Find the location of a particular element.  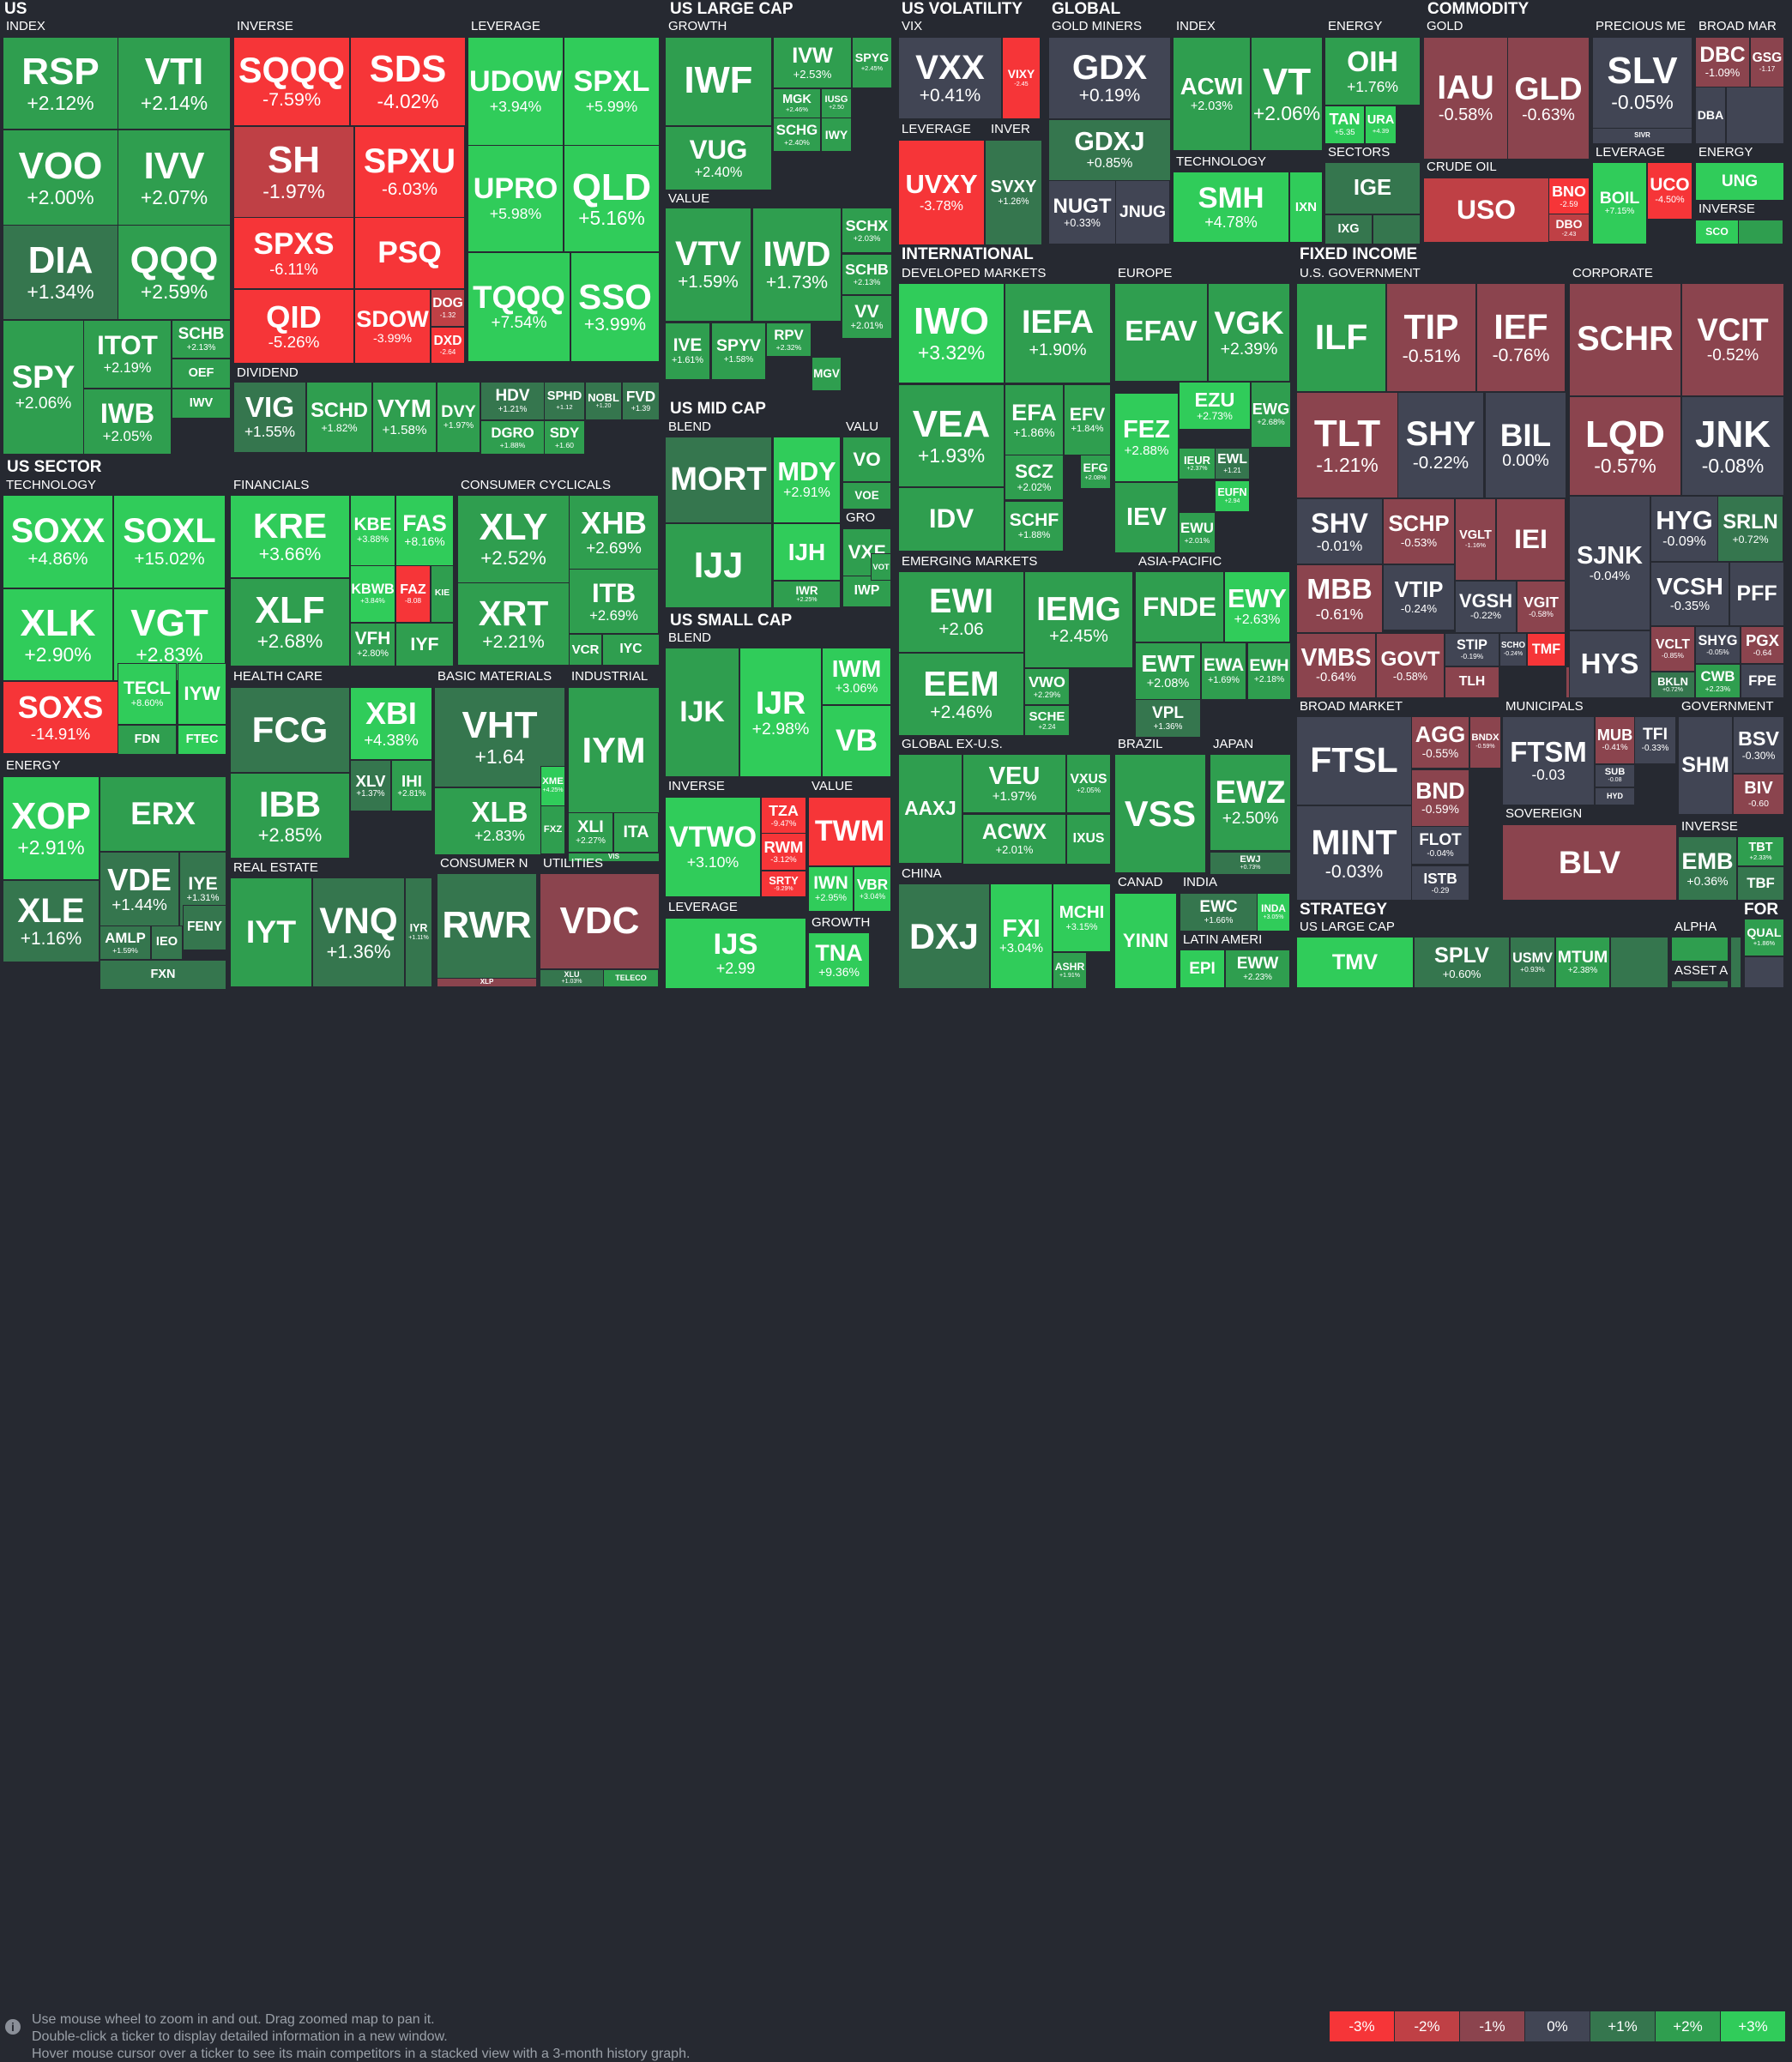

ticker-tile-iyc: IYC is located at coordinates (631, 650).